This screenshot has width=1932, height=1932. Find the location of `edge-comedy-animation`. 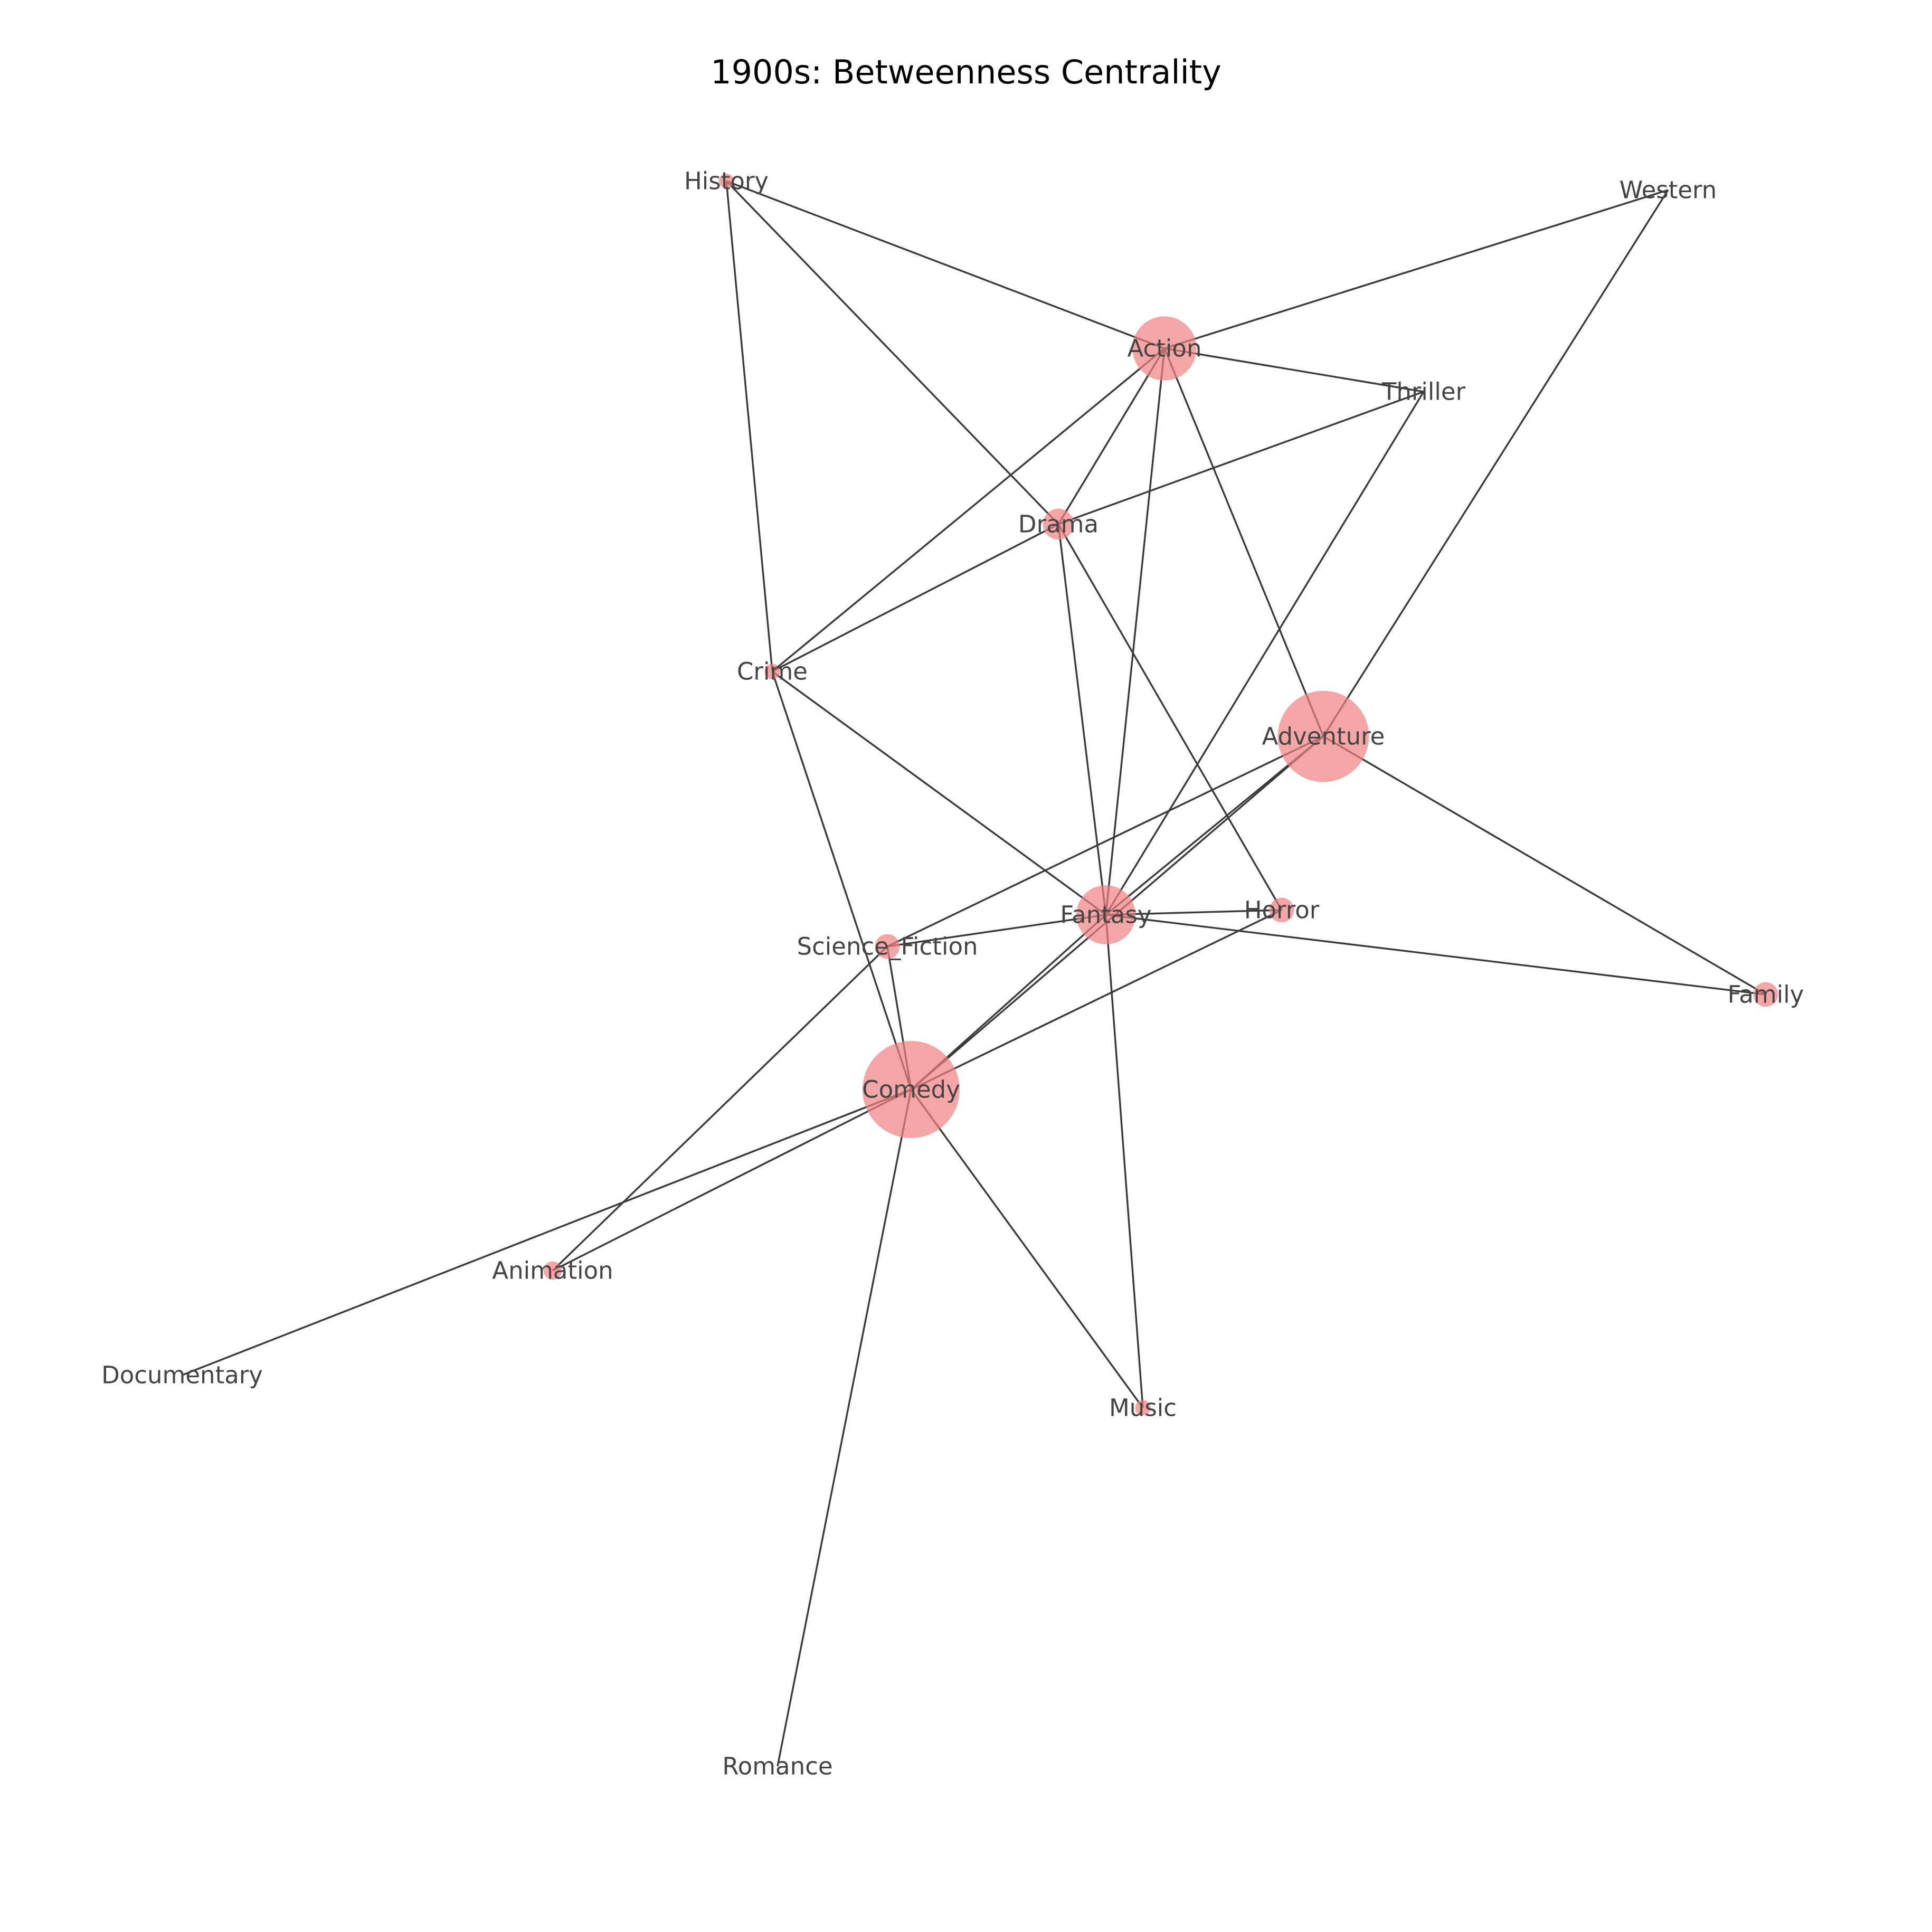

edge-comedy-animation is located at coordinates (732, 1180).